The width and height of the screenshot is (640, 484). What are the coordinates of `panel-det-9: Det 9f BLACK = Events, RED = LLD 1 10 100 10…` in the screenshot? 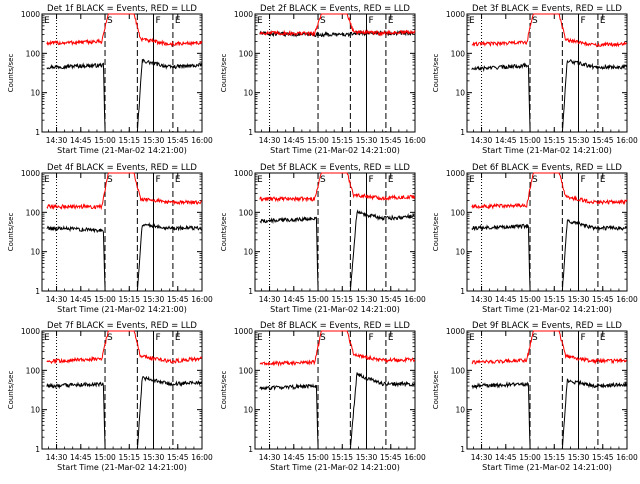 It's located at (535, 396).